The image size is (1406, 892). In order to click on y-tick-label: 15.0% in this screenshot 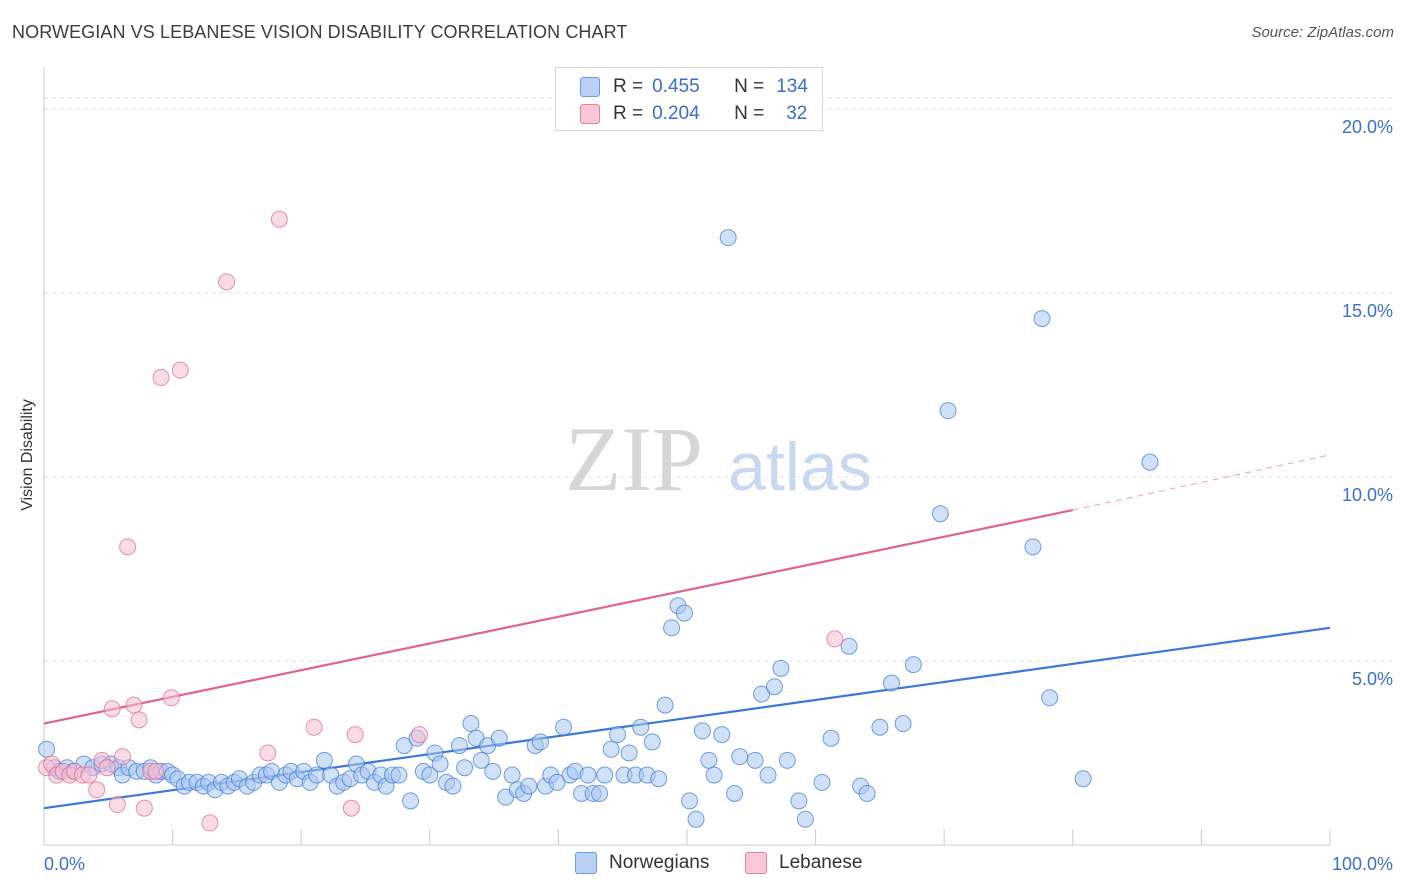, I will do `click(1367, 311)`.